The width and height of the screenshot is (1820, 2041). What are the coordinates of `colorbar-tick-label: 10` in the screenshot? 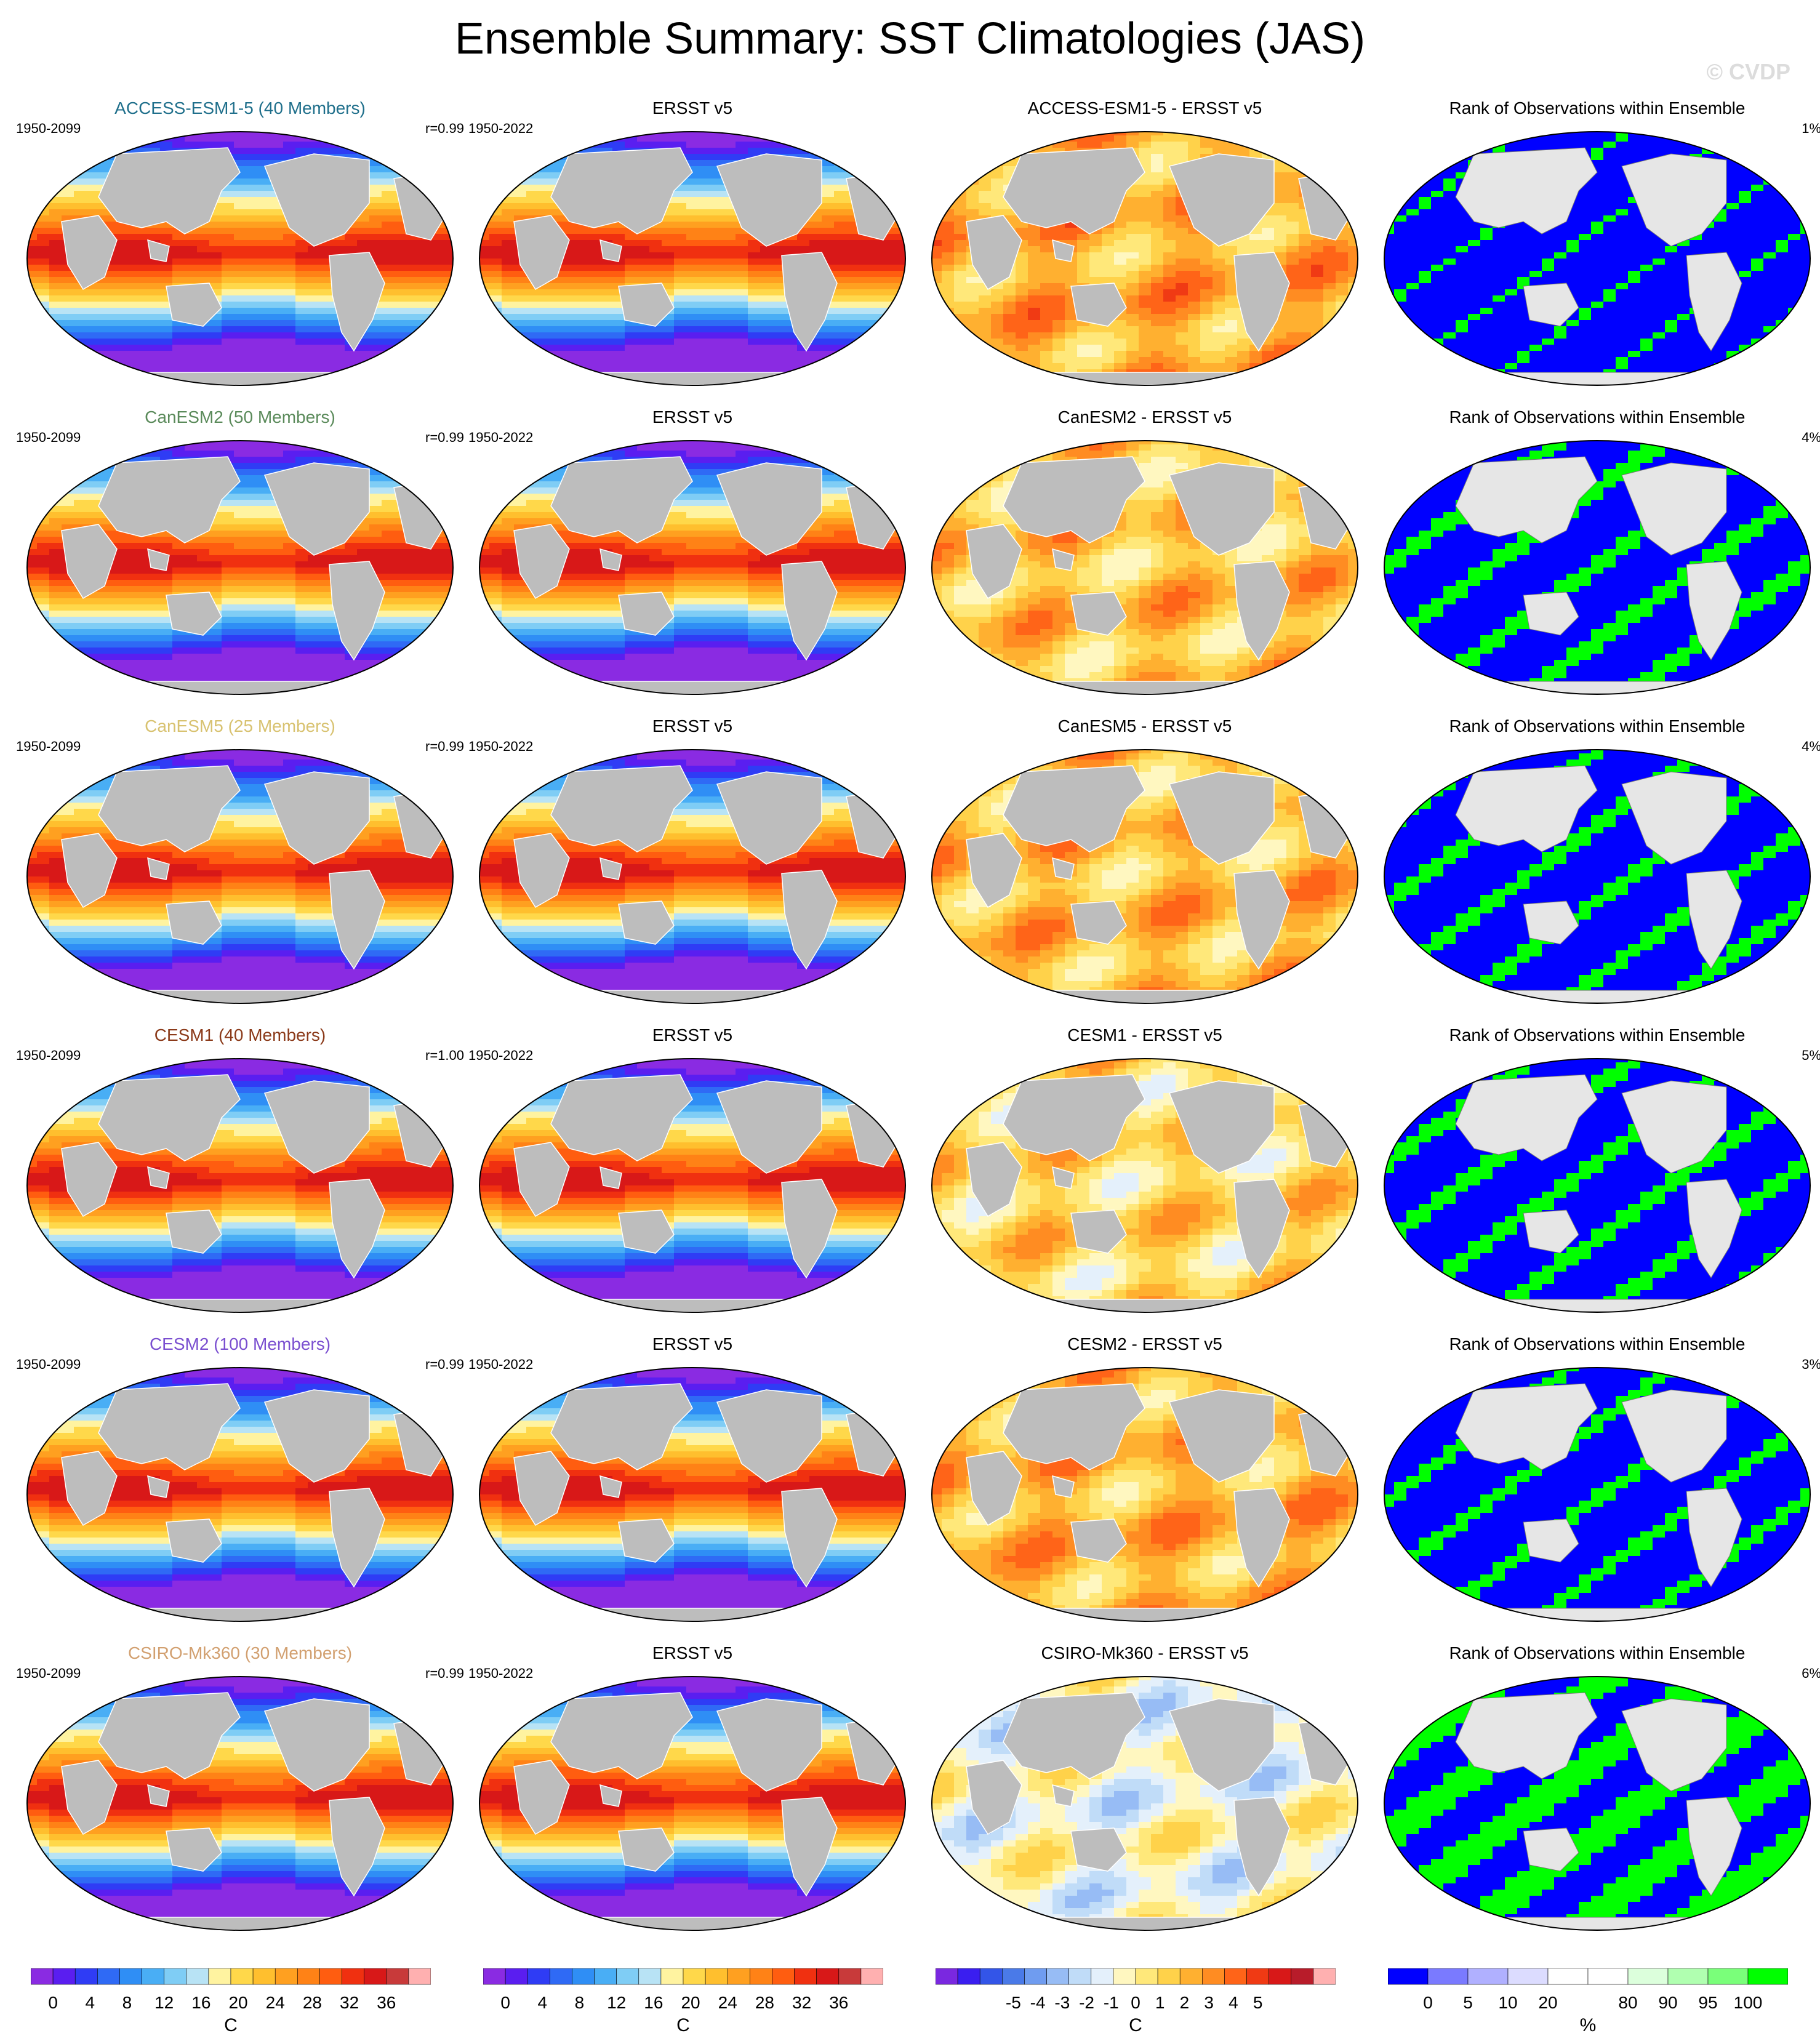 It's located at (1508, 2003).